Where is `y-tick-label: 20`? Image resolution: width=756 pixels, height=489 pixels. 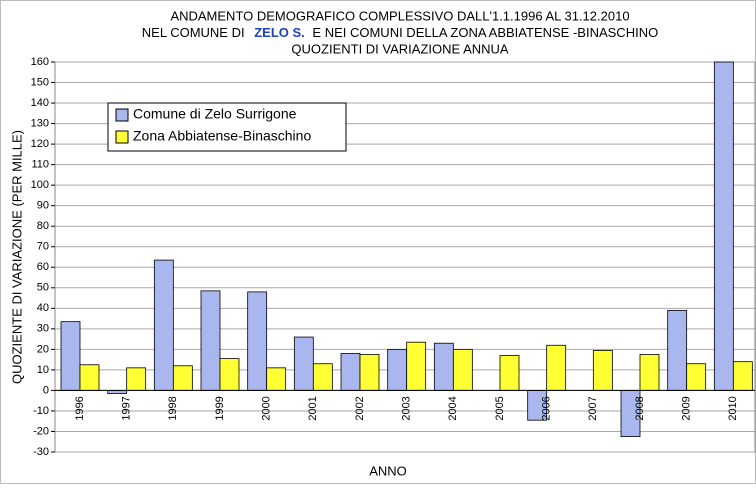 y-tick-label: 20 is located at coordinates (43, 349).